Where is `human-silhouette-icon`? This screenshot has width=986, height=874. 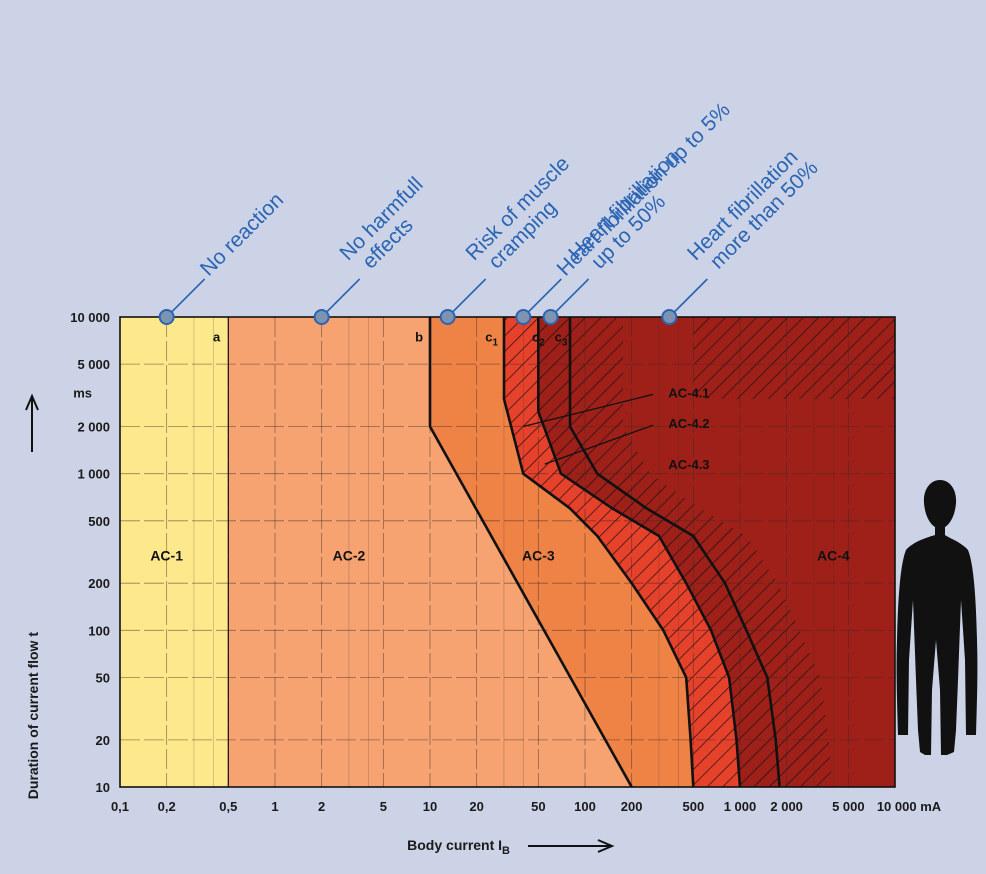 human-silhouette-icon is located at coordinates (937, 617).